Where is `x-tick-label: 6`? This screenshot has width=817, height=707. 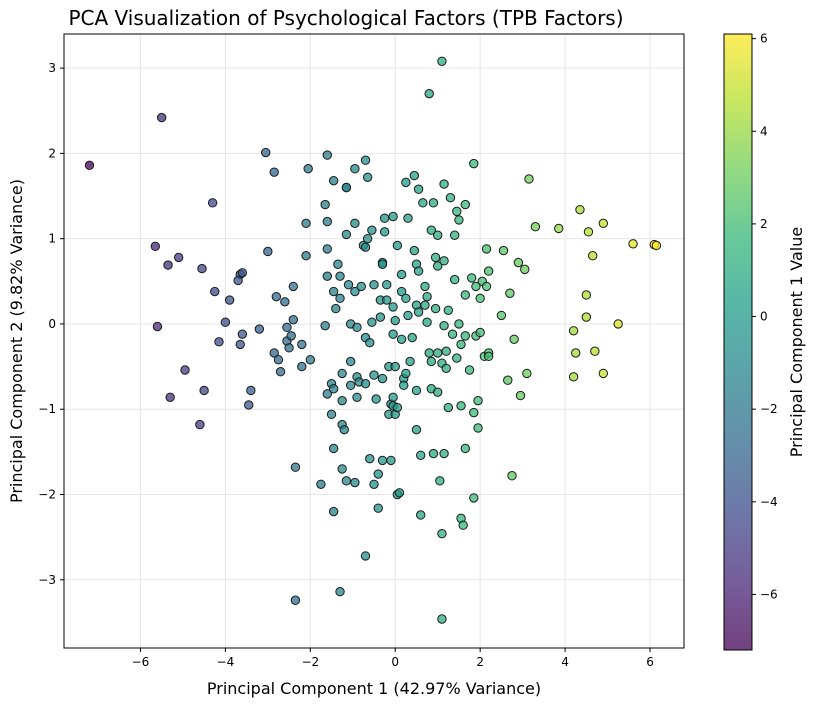
x-tick-label: 6 is located at coordinates (650, 662).